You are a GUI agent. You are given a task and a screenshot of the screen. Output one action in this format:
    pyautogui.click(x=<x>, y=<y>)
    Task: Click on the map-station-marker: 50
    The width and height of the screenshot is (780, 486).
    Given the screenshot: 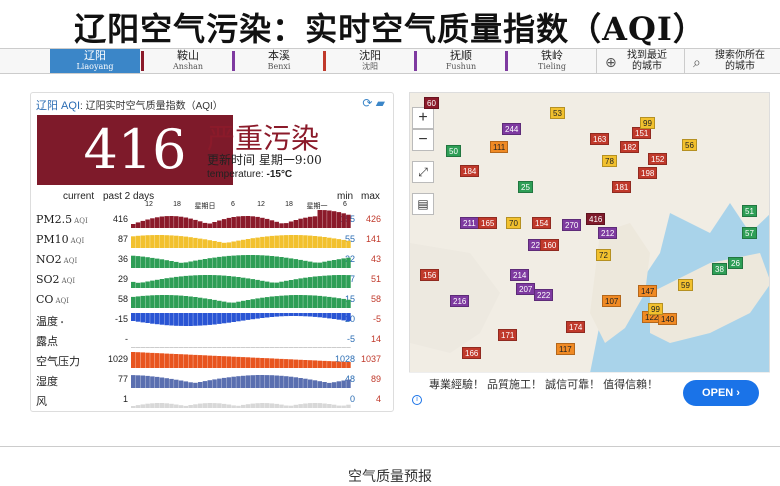 What is the action you would take?
    pyautogui.click(x=453, y=151)
    